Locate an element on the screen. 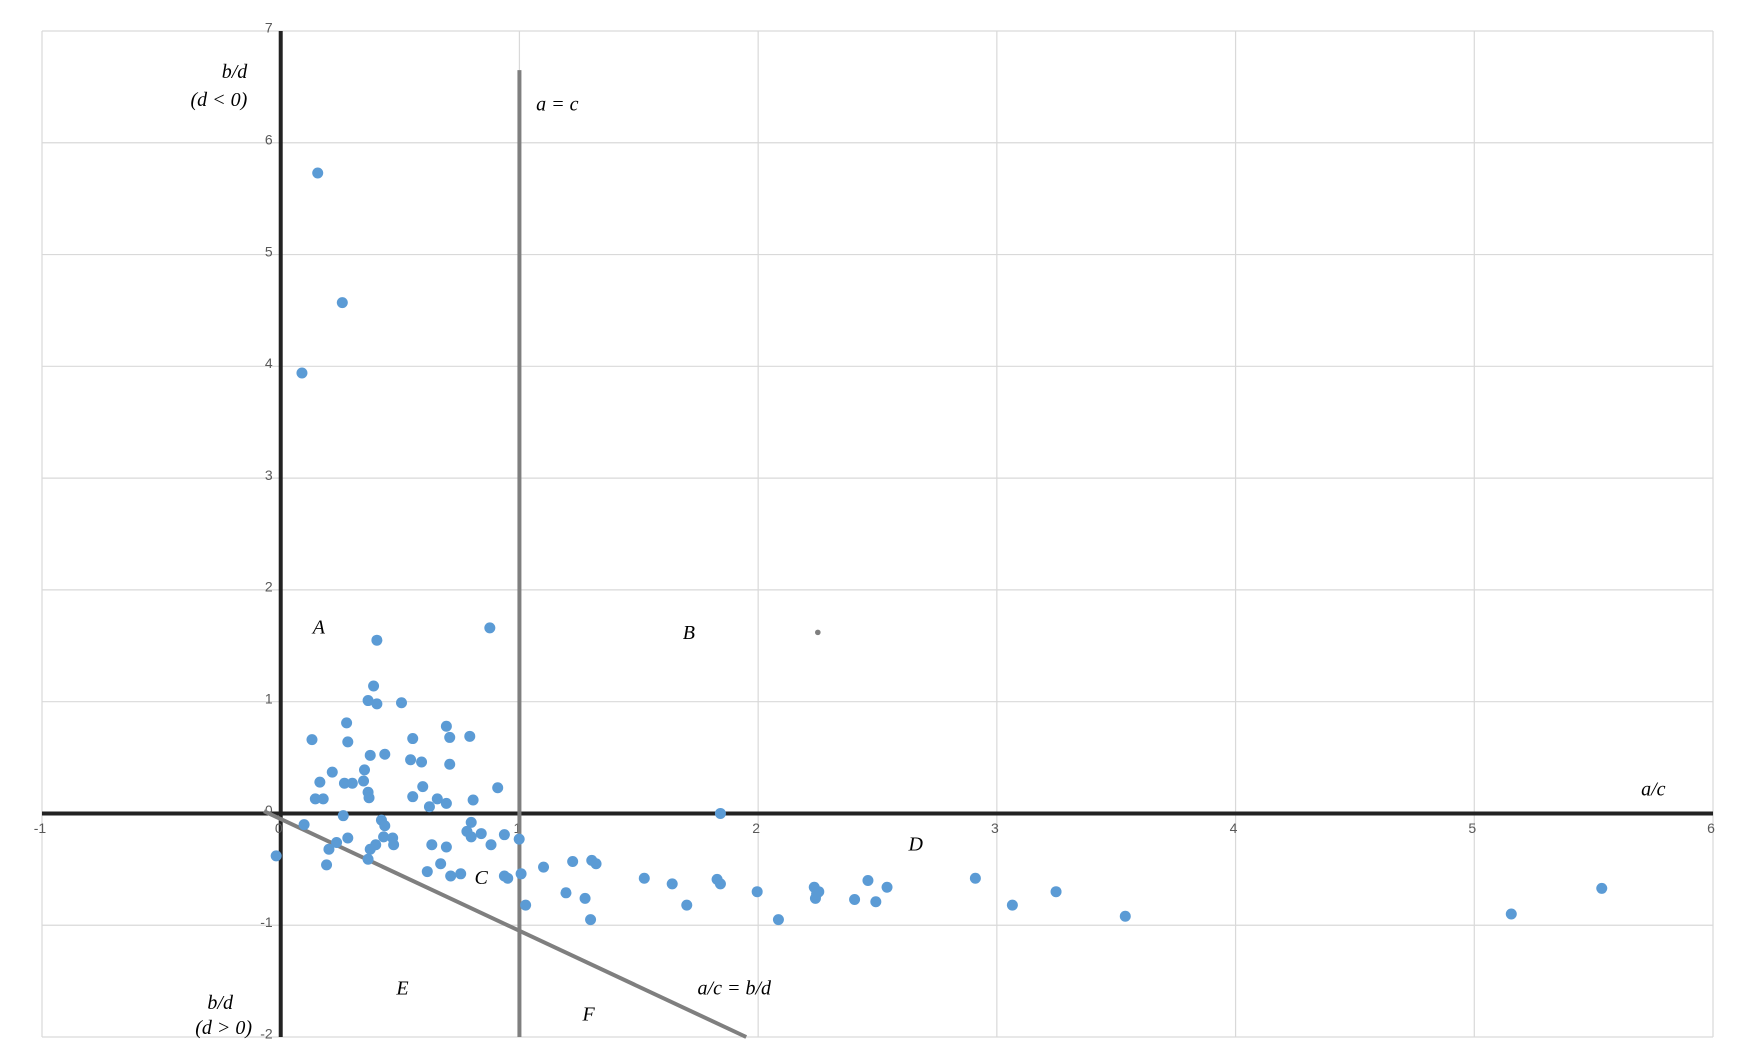 This screenshot has width=1745, height=1063. x-tick-label: 3 is located at coordinates (995, 828).